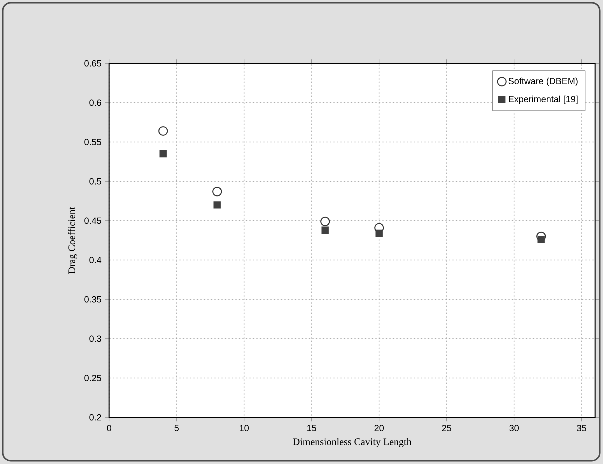 Image resolution: width=603 pixels, height=464 pixels. I want to click on y-tick-label: 0.45, so click(93, 221).